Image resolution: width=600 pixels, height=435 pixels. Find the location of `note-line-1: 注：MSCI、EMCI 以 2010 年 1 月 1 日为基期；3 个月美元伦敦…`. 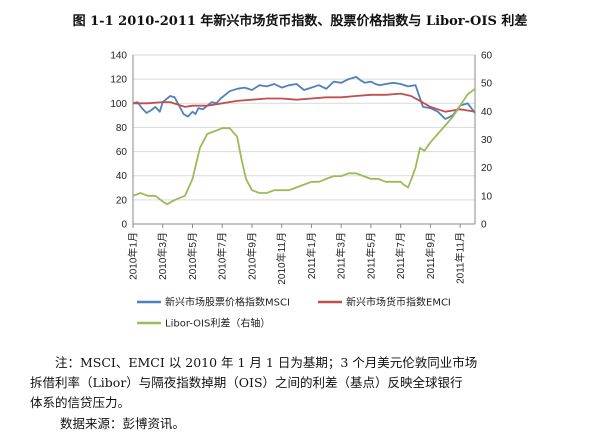

note-line-1: 注：MSCI、EMCI 以 2010 年 1 月 1 日为基期；3 个月美元伦敦… is located at coordinates (266, 362).